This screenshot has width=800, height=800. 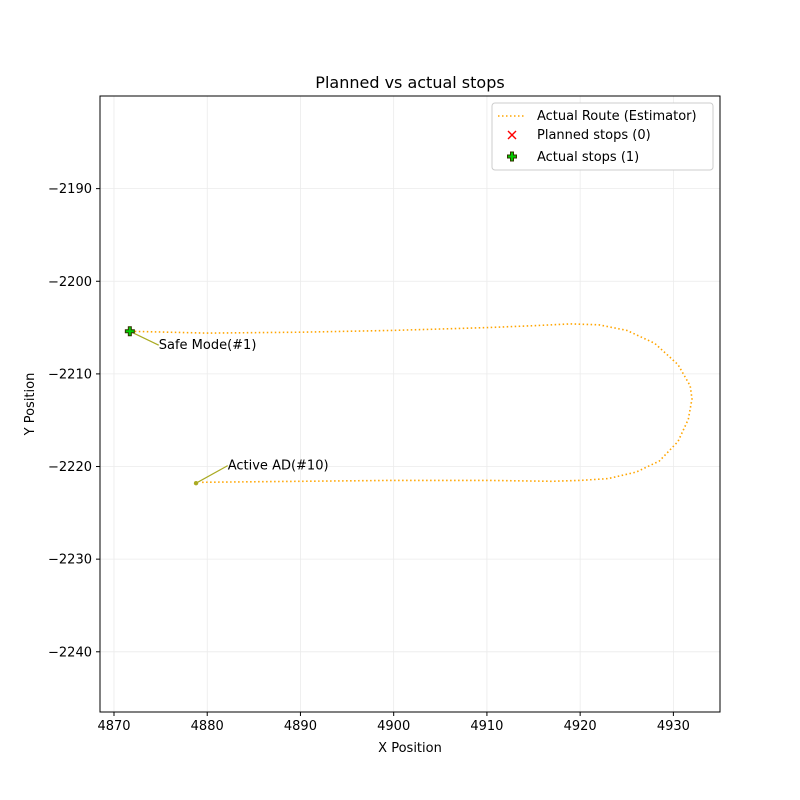 What do you see at coordinates (486, 726) in the screenshot?
I see `x-tick-label: 4910` at bounding box center [486, 726].